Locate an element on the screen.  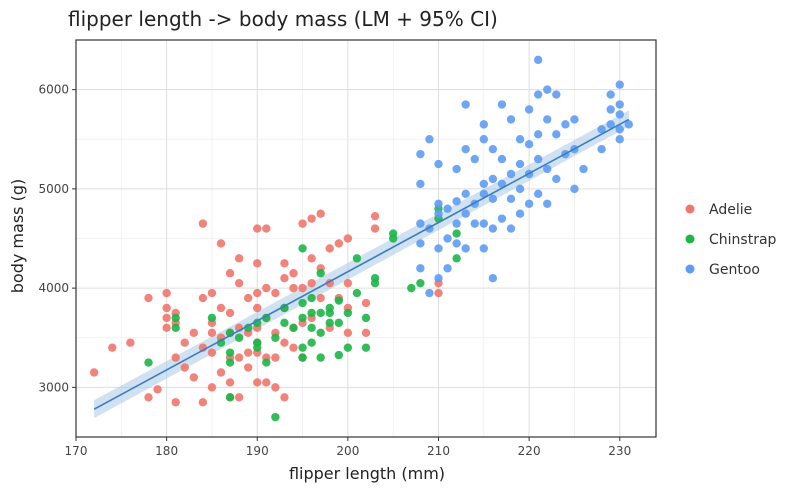
y-tick-label: 3000 is located at coordinates (53, 387).